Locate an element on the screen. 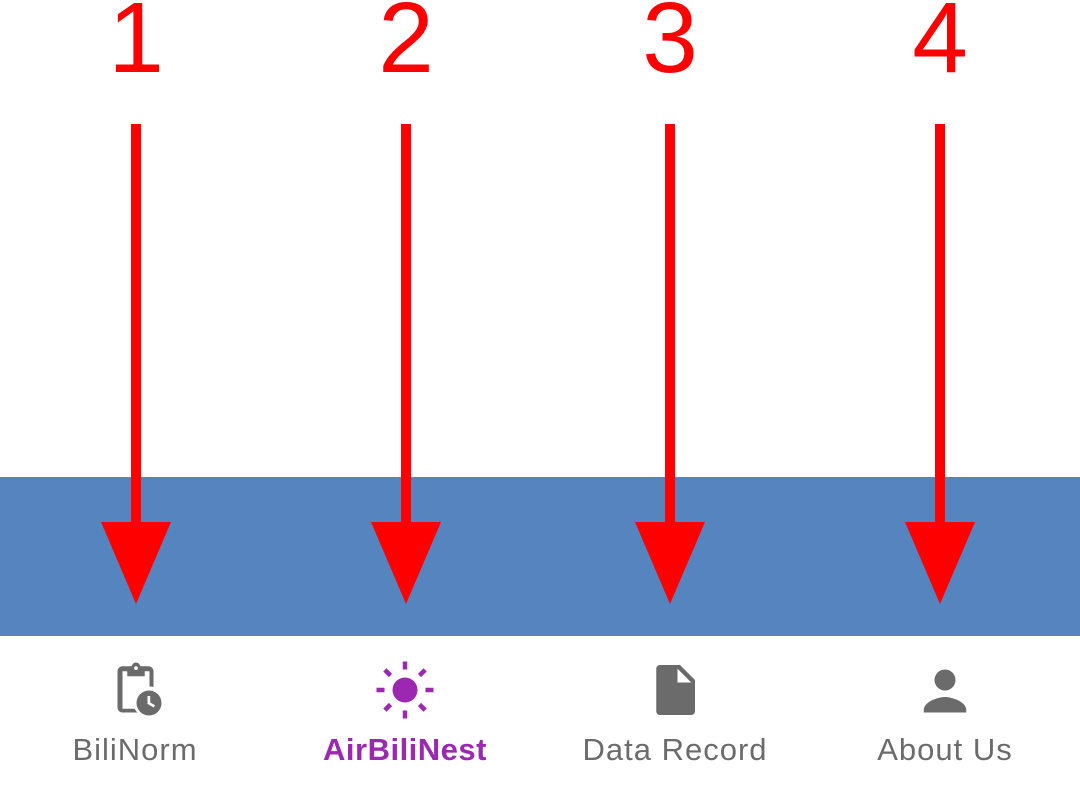  annotation-number-4: 4 is located at coordinates (940, 47).